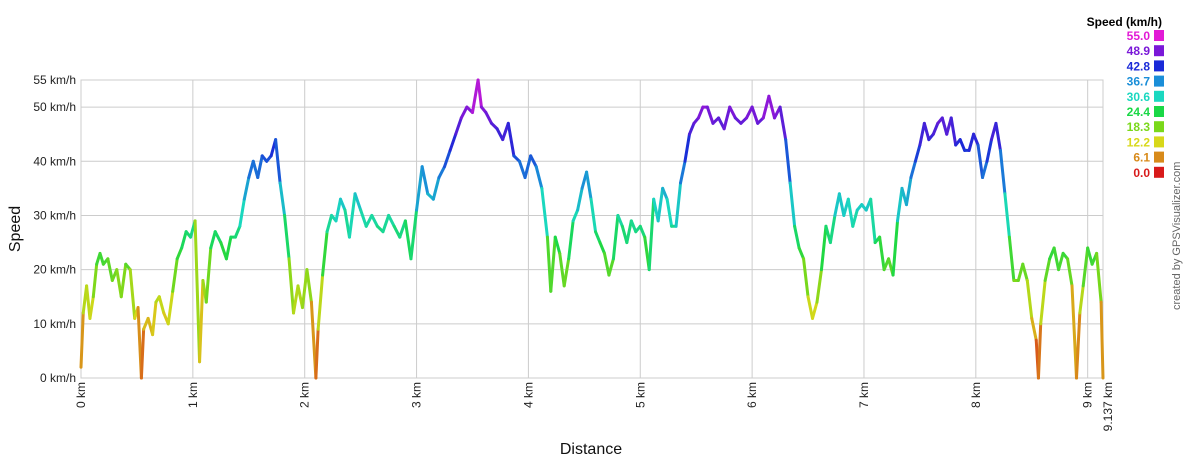 The height and width of the screenshot is (460, 1184). Describe the element at coordinates (1088, 395) in the screenshot. I see `x-tick-label: 9 km` at that location.